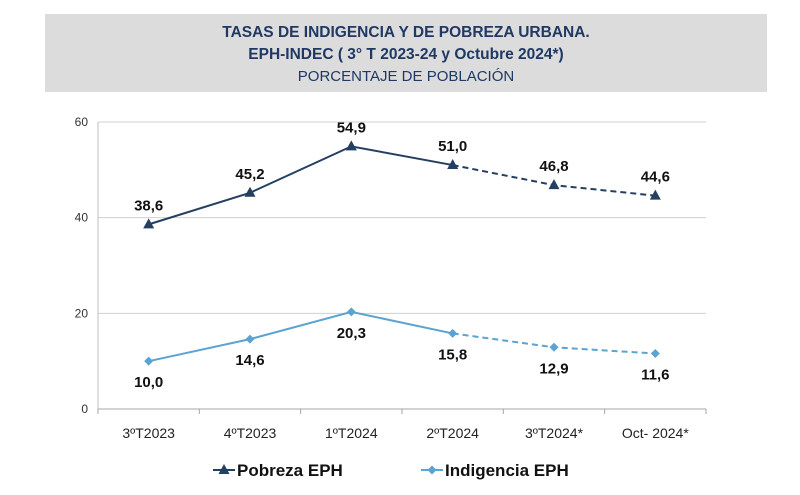 This screenshot has width=800, height=495. I want to click on data-label-pobreza-eph-3: 51,0, so click(452, 146).